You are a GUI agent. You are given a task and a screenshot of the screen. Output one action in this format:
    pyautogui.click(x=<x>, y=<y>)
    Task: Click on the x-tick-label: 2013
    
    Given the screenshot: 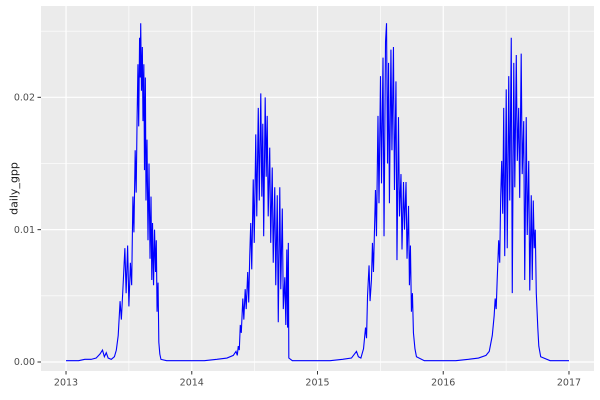 What is the action you would take?
    pyautogui.click(x=66, y=383)
    